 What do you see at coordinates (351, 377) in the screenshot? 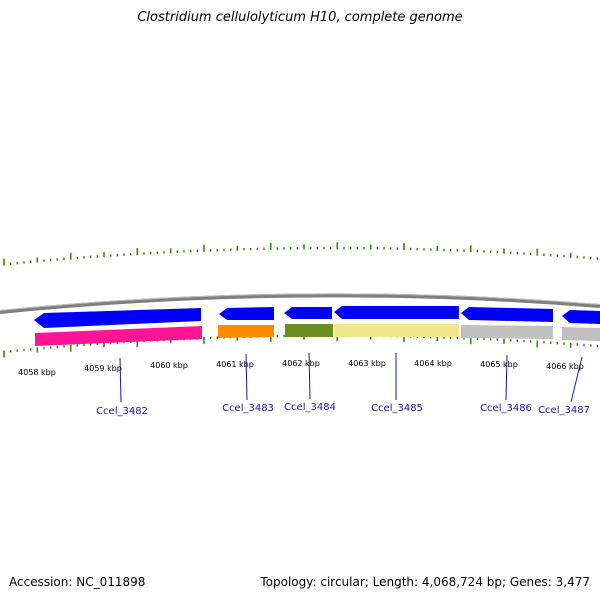
I see `gene-leader-lines` at bounding box center [351, 377].